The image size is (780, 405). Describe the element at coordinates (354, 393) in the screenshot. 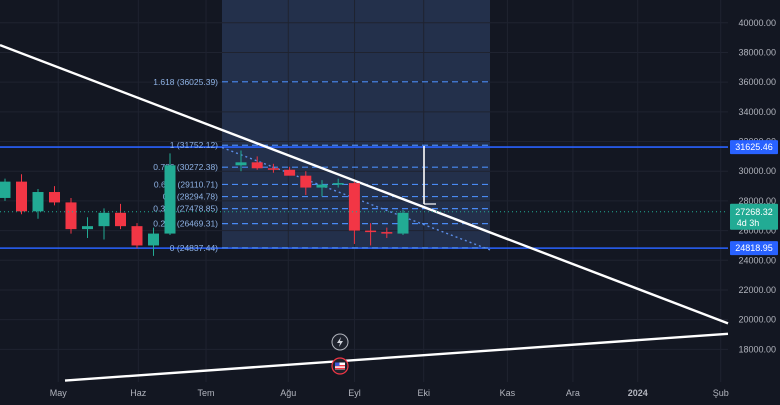

I see `x-tick-label: Eyl` at that location.